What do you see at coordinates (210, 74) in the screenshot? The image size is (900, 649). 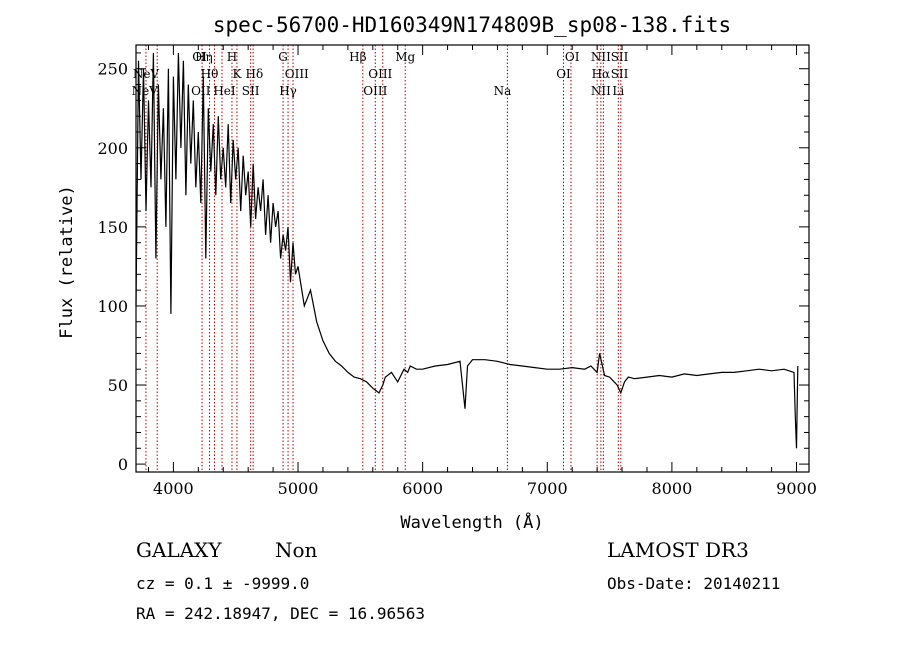 I see `line-label: Hθ` at bounding box center [210, 74].